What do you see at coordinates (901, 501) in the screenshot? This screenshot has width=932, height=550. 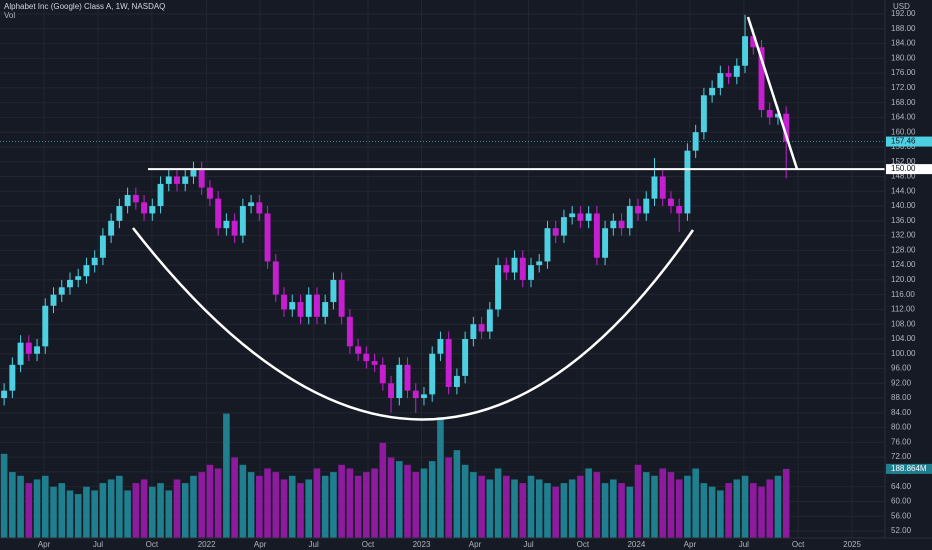 I see `y-tick-label: 60.00` at bounding box center [901, 501].